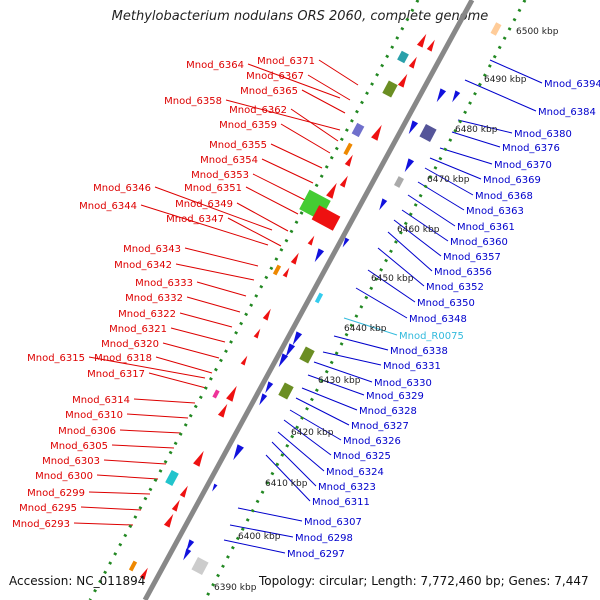  I want to click on gene-label-left: Mnod_6293, so click(41, 524).